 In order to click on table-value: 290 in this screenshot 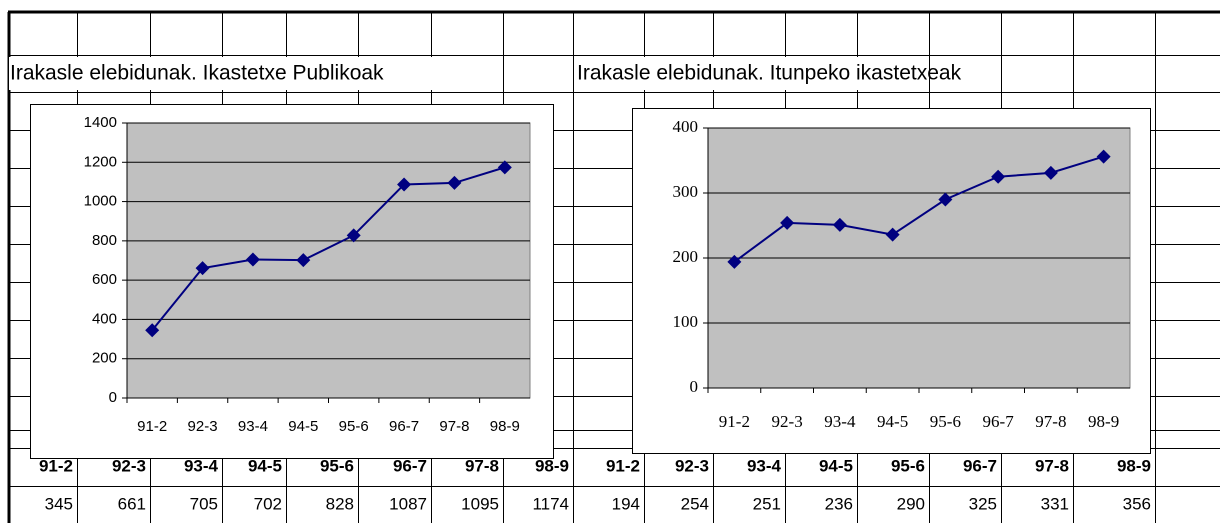, I will do `click(911, 503)`.